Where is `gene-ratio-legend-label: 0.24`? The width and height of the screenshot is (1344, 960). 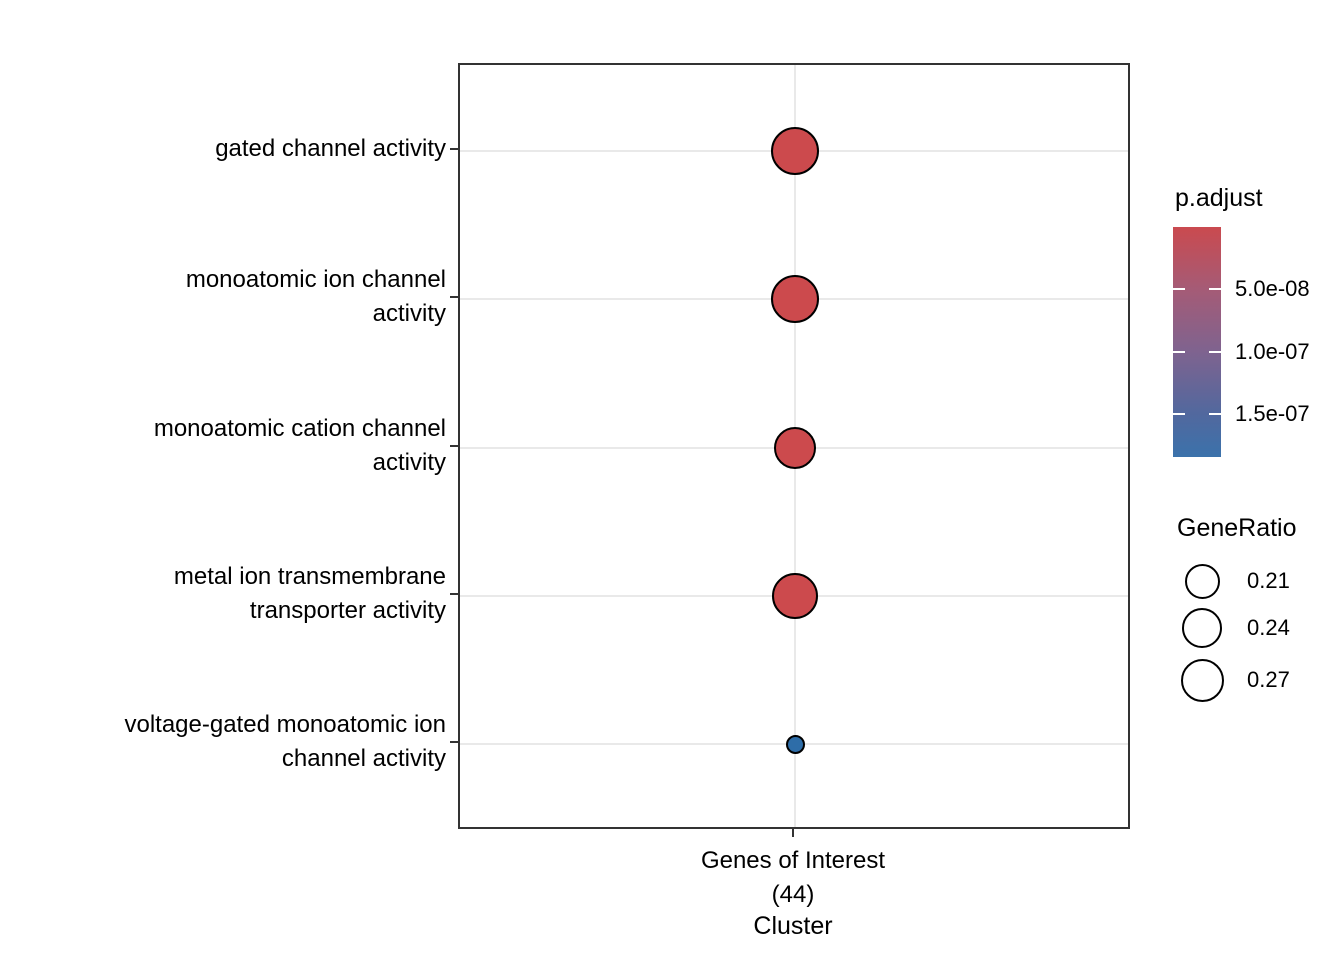
gene-ratio-legend-label: 0.24 is located at coordinates (1268, 627).